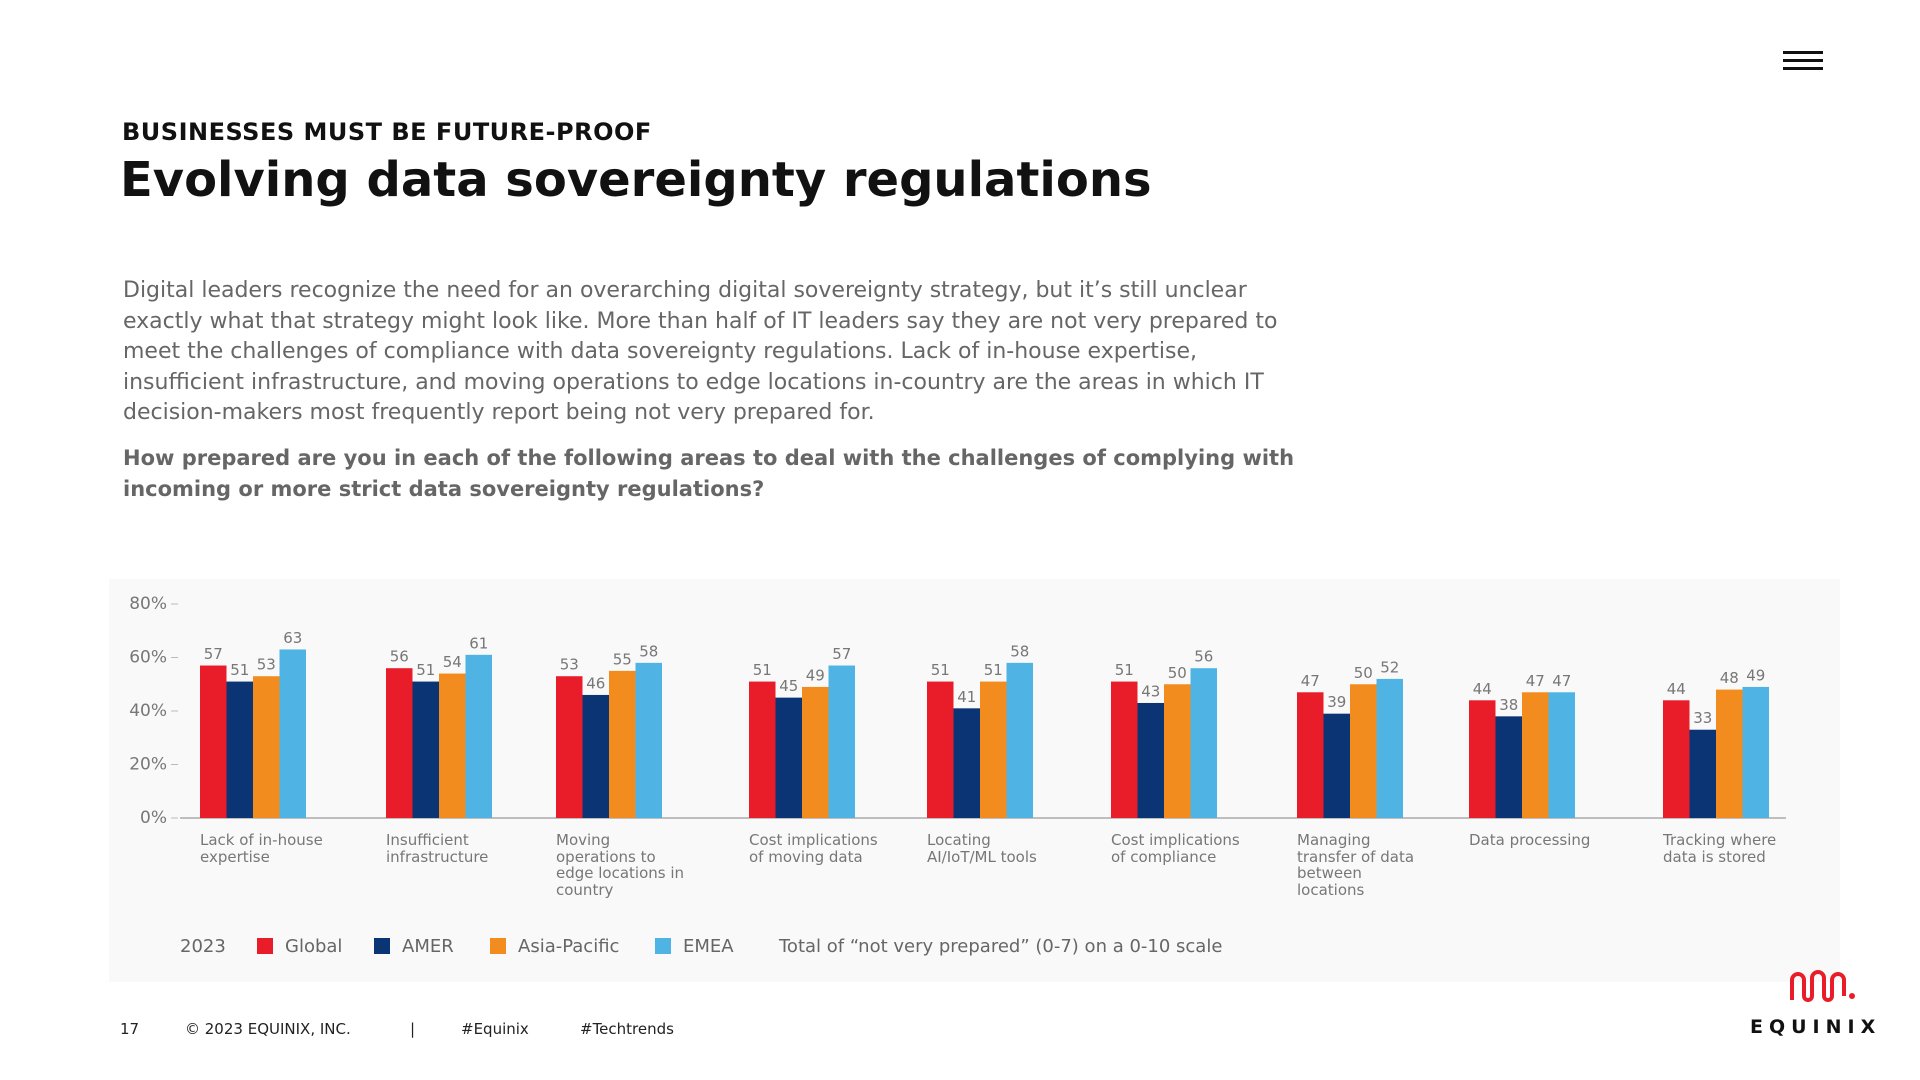 The width and height of the screenshot is (1920, 1080). What do you see at coordinates (452, 662) in the screenshot?
I see `value-label: 54` at bounding box center [452, 662].